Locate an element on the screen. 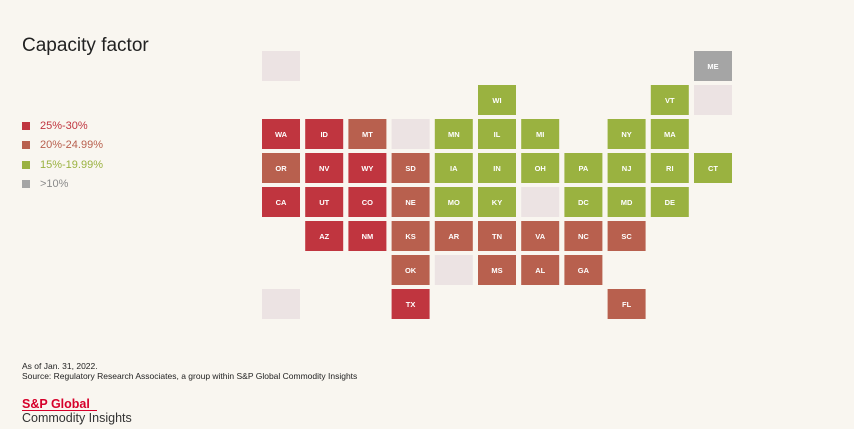 The image size is (854, 429). state-tile-label: MD is located at coordinates (627, 202).